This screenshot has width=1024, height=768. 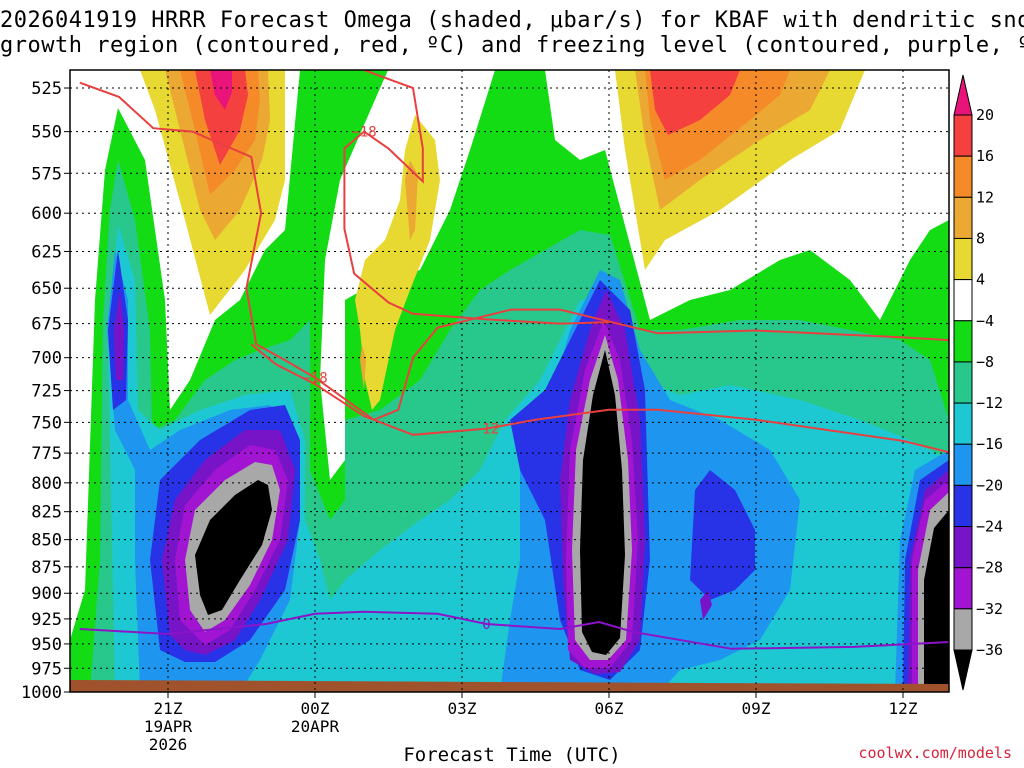 I want to click on colorbar-label-8: −16, so click(x=989, y=444).